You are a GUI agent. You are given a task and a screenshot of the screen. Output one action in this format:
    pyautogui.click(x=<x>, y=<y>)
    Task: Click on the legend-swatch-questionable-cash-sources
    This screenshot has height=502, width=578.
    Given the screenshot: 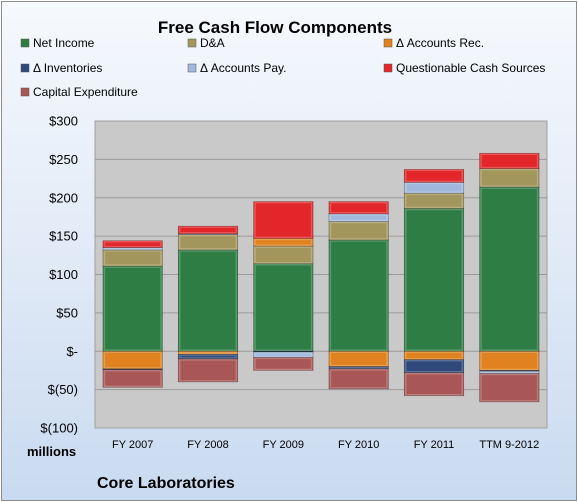 What is the action you would take?
    pyautogui.click(x=388, y=68)
    